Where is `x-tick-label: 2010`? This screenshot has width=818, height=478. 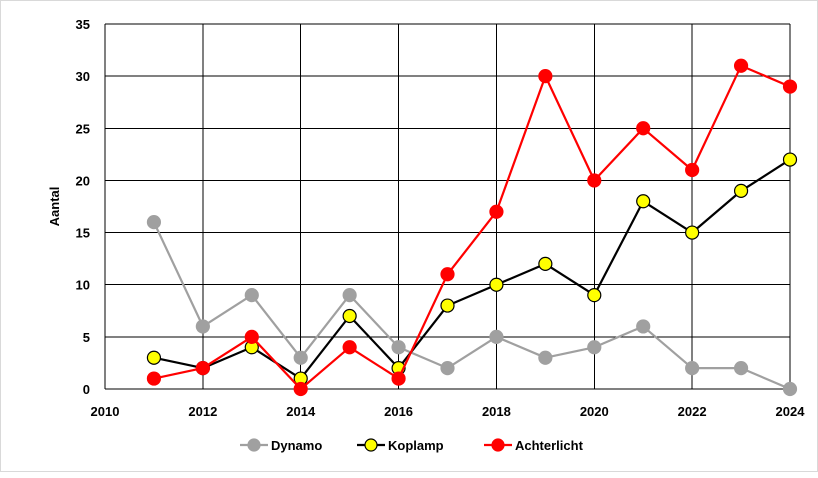 x-tick-label: 2010 is located at coordinates (105, 411).